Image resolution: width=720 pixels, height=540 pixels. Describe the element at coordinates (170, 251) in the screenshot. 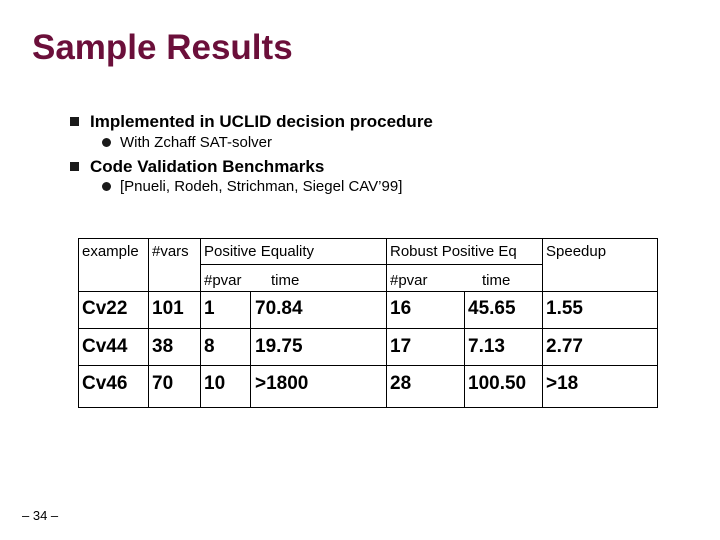

I see `header-vars: #vars` at that location.